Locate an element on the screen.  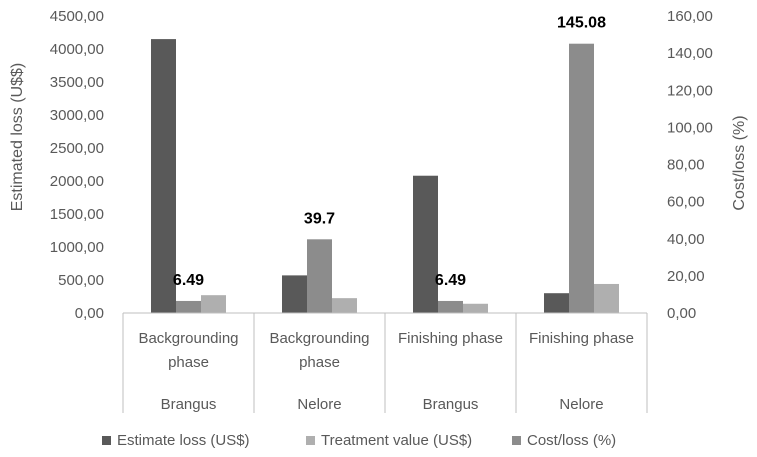
right-tick-label: 60,00 is located at coordinates (686, 202).